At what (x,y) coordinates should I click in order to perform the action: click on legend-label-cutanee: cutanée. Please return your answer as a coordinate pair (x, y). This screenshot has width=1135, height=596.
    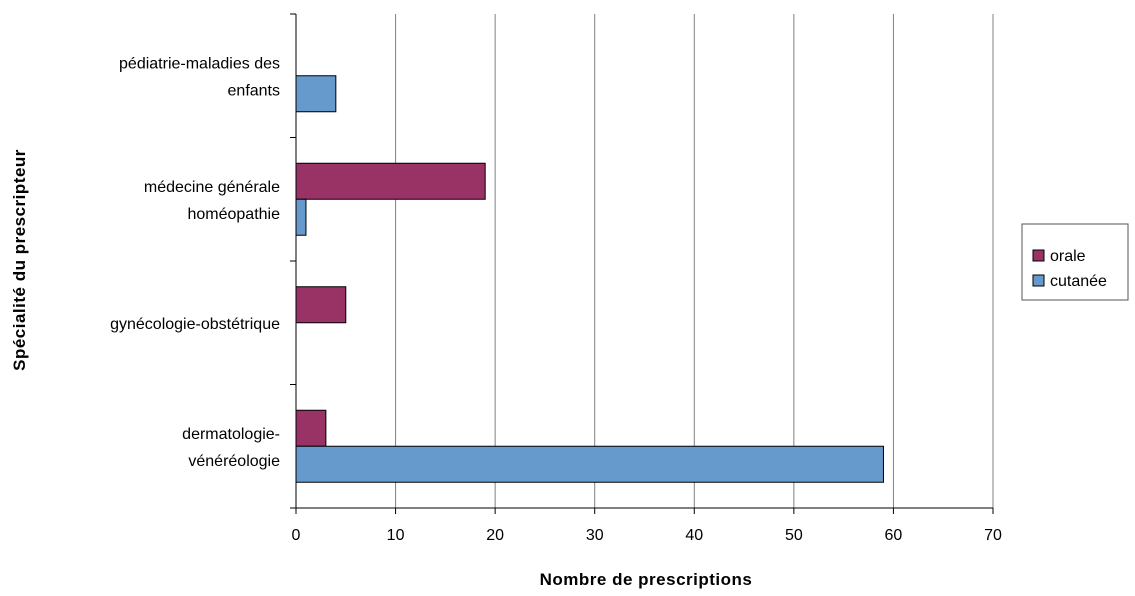
    Looking at the image, I should click on (1078, 281).